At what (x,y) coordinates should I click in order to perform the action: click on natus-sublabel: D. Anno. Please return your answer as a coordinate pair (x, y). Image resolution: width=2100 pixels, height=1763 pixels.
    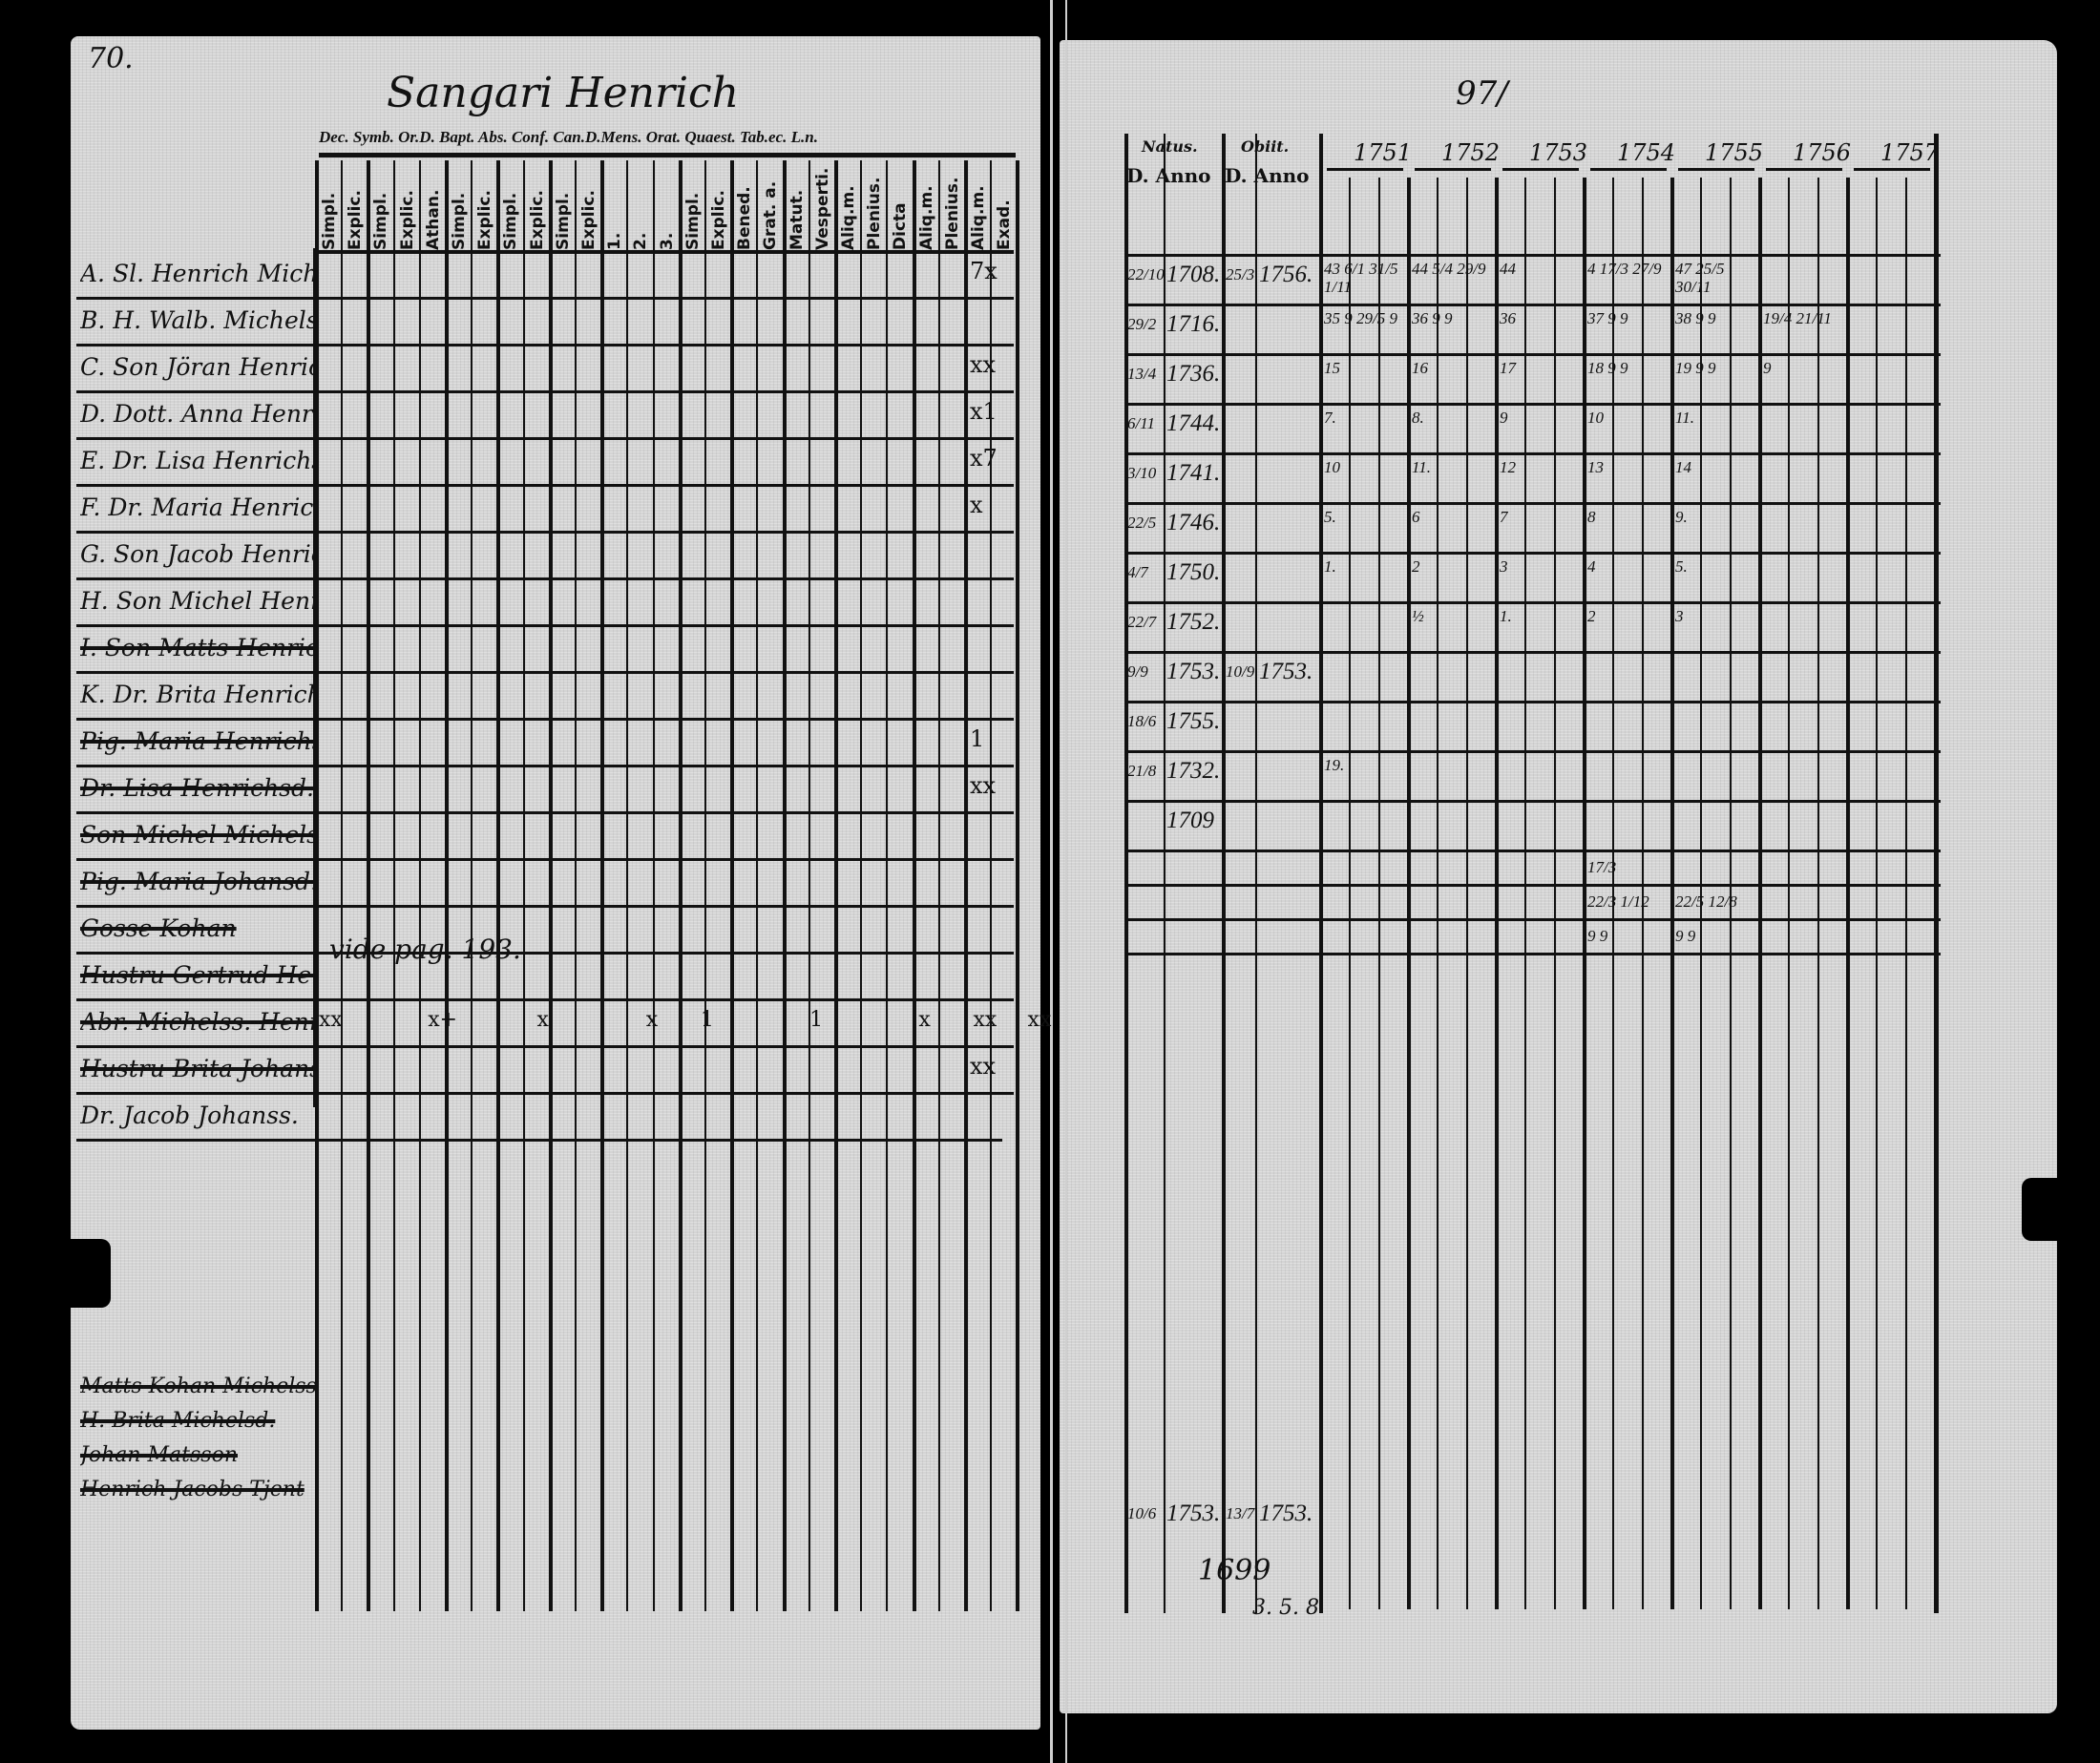
    Looking at the image, I should click on (1168, 175).